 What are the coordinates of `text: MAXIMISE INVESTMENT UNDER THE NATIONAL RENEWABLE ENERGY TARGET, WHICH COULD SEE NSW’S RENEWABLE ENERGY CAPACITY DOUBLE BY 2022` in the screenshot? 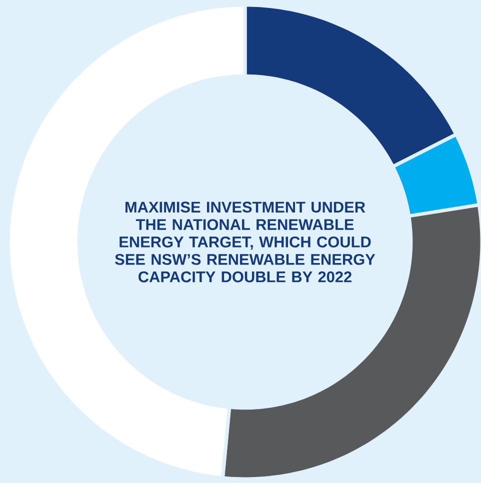 It's located at (245, 242).